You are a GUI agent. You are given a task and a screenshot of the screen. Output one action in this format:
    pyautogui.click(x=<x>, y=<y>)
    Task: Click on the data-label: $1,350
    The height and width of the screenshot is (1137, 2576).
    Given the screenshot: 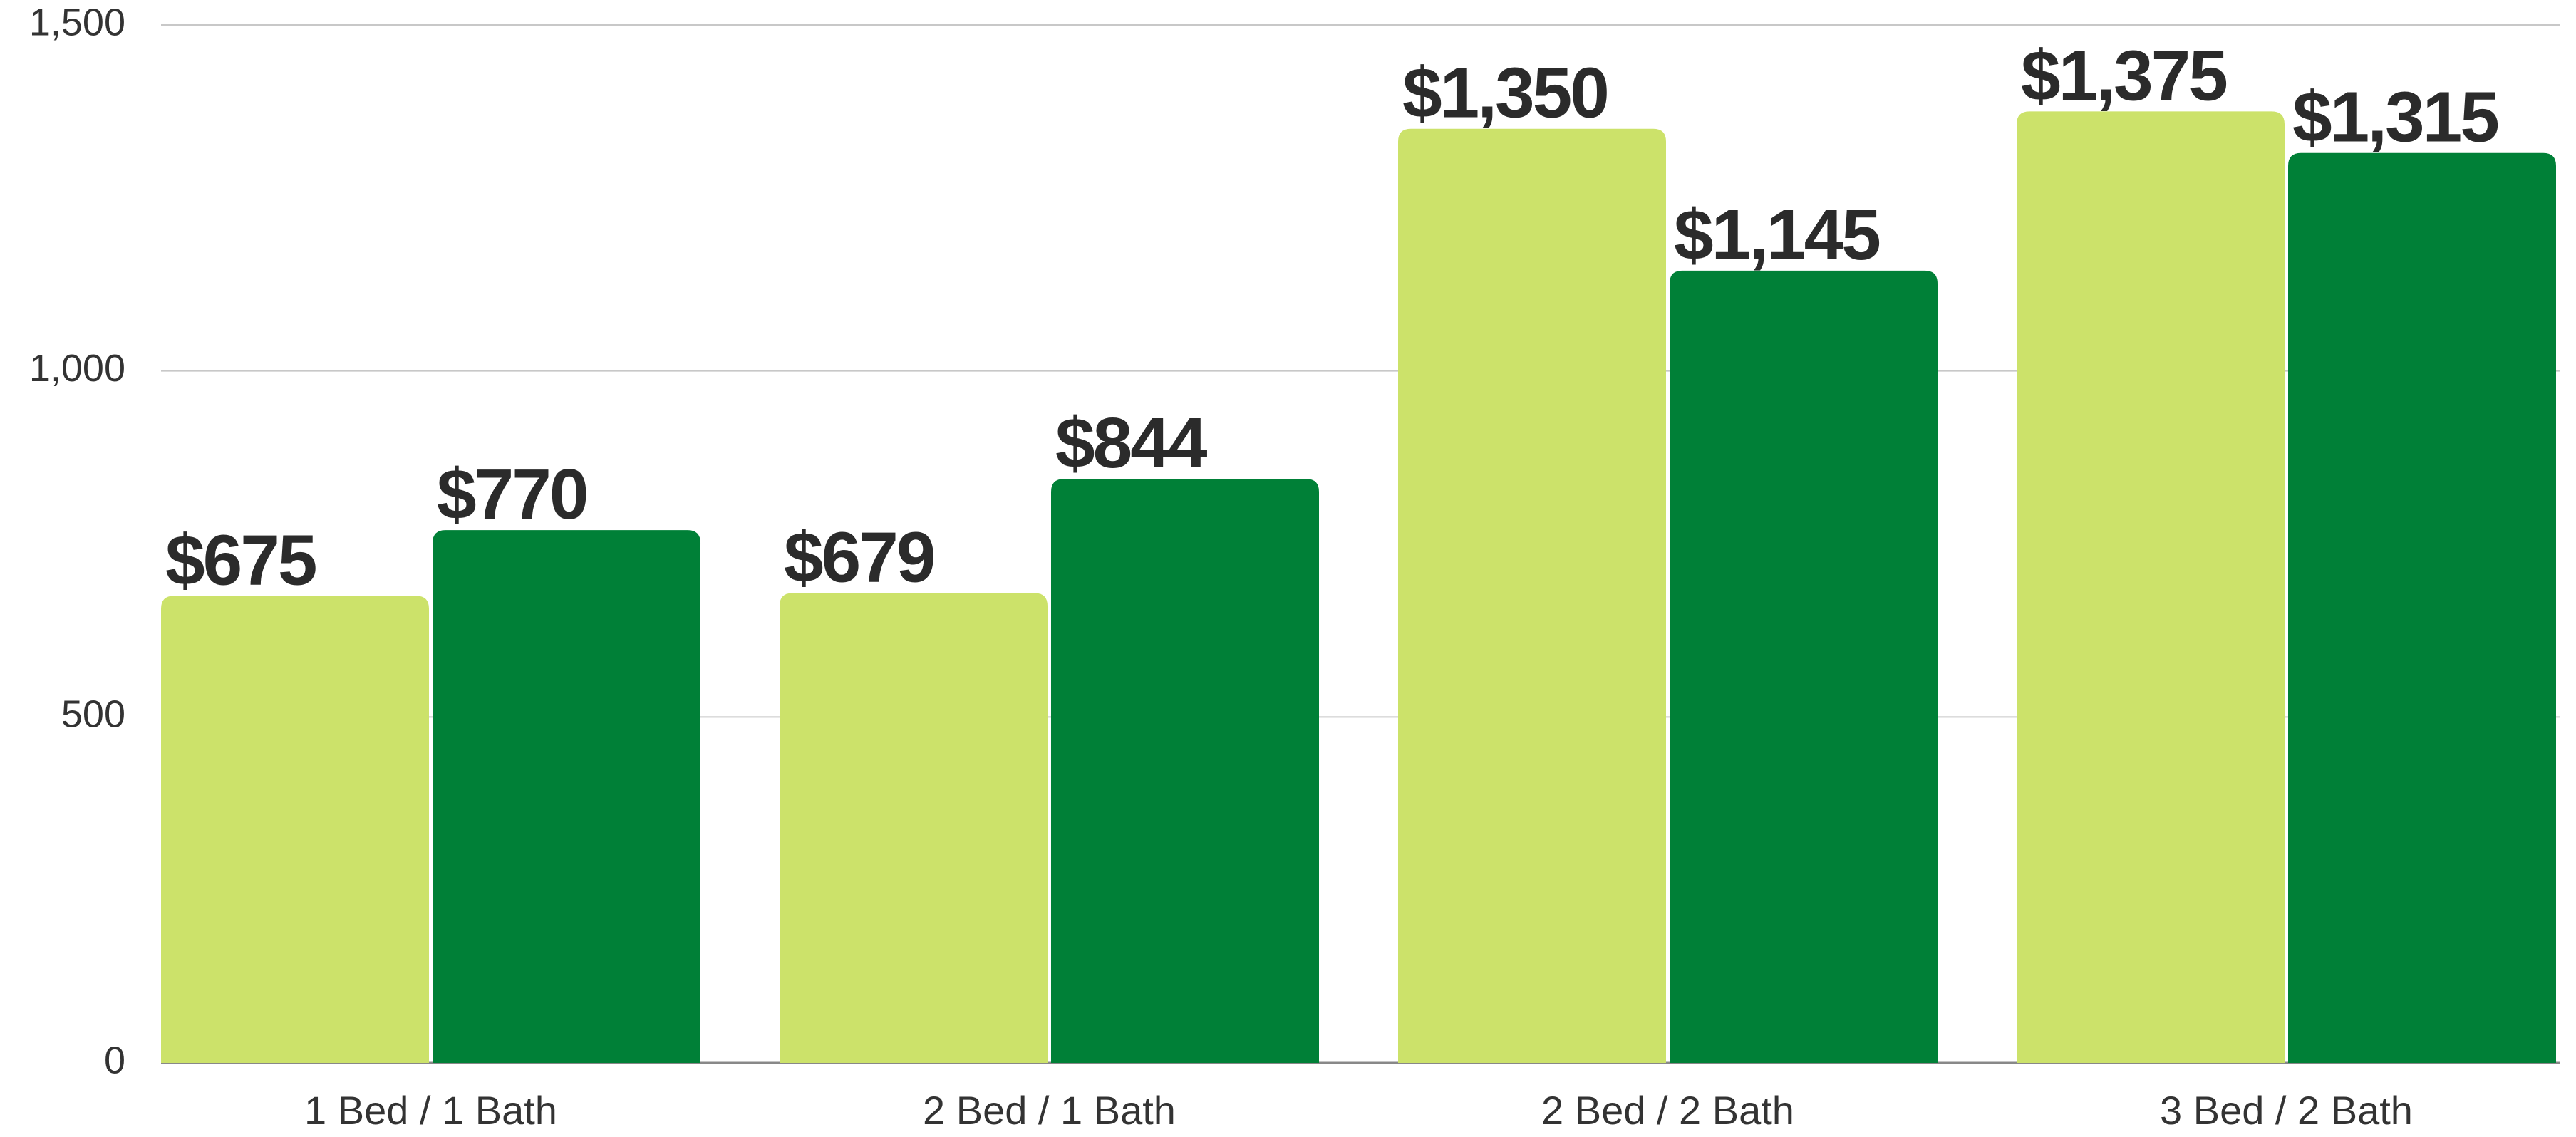 What is the action you would take?
    pyautogui.click(x=1505, y=93)
    